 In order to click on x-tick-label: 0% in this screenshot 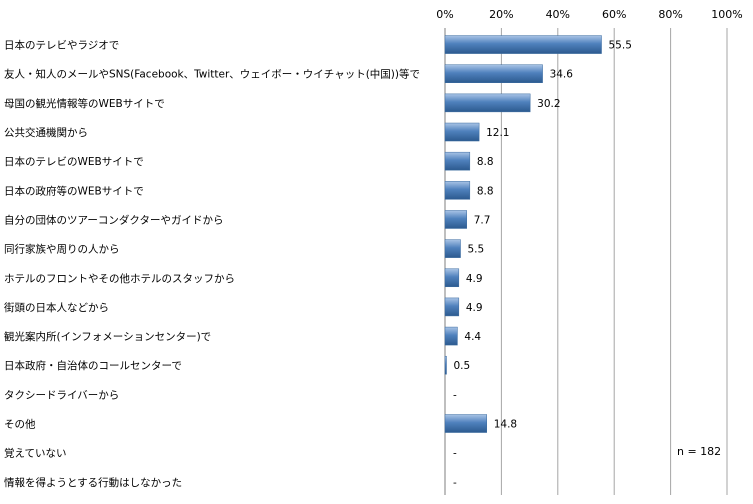, I will do `click(444, 14)`.